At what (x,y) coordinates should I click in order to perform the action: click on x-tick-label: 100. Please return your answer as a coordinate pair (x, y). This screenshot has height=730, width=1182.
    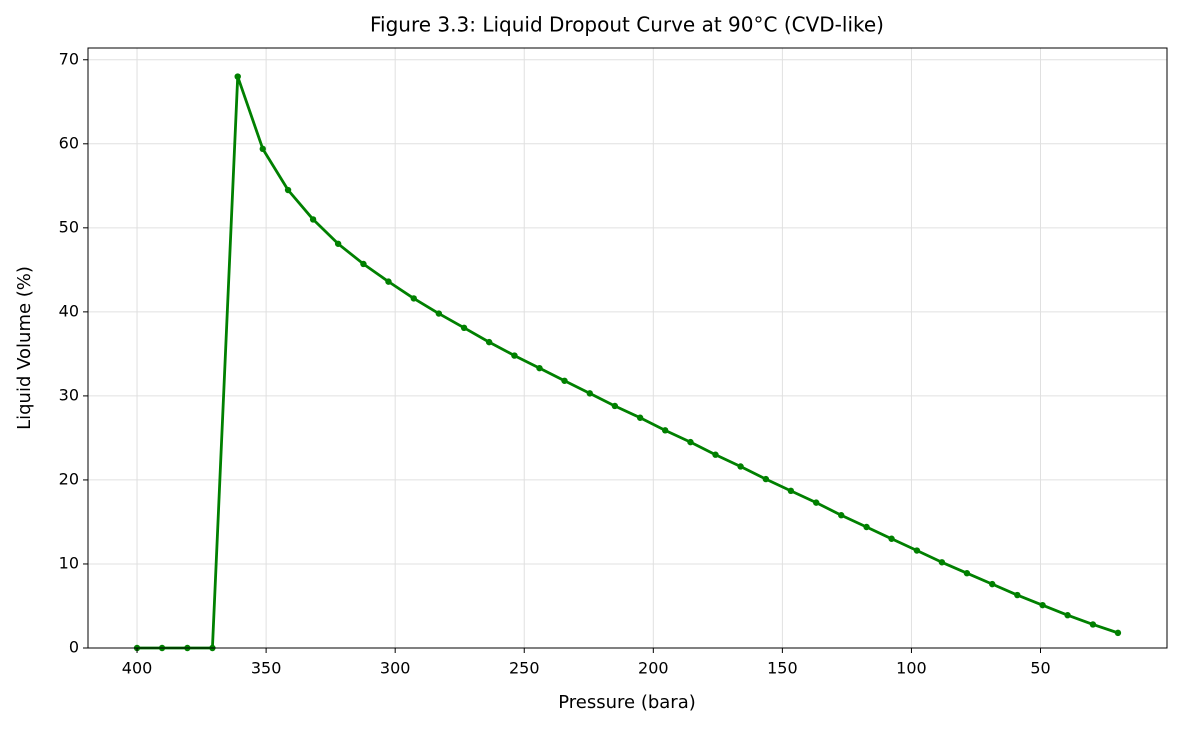
    Looking at the image, I should click on (911, 668).